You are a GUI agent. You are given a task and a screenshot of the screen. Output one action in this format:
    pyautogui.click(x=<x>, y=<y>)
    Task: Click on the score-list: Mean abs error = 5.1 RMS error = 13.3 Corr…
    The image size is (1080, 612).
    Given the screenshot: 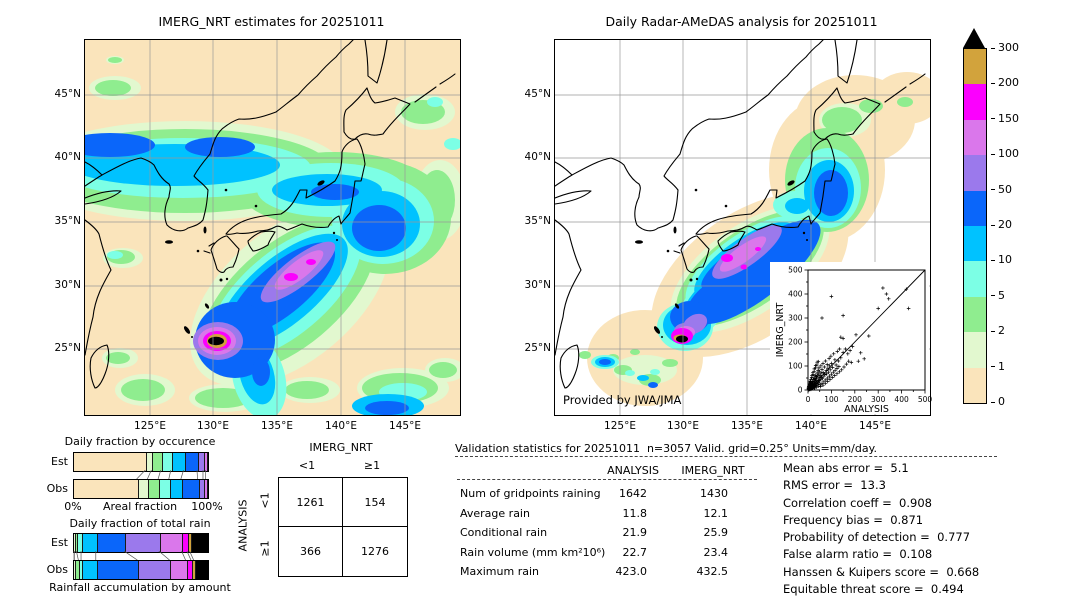 What is the action you would take?
    pyautogui.click(x=881, y=529)
    